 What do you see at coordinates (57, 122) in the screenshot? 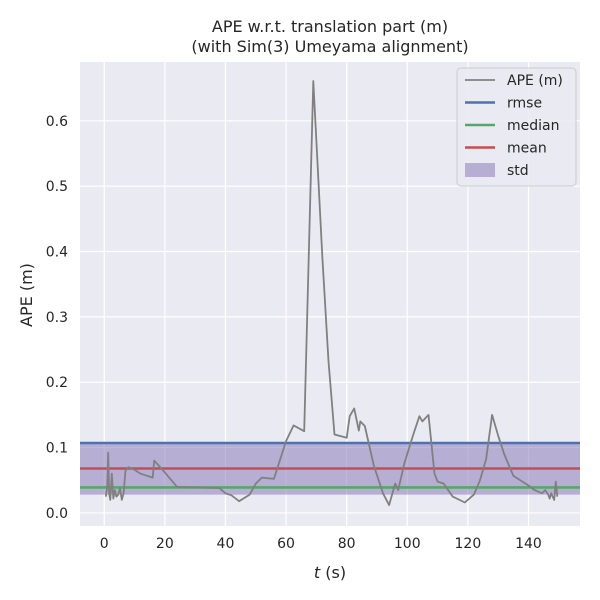
I see `y-tick-label: 0.6` at bounding box center [57, 122].